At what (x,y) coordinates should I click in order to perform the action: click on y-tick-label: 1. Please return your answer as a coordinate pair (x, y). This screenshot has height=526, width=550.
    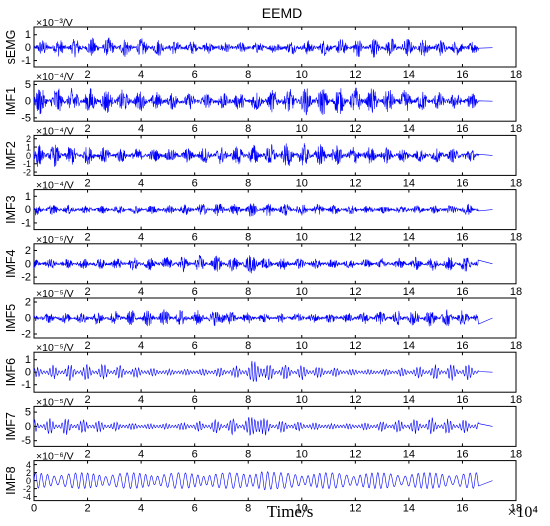
    Looking at the image, I should click on (28, 148).